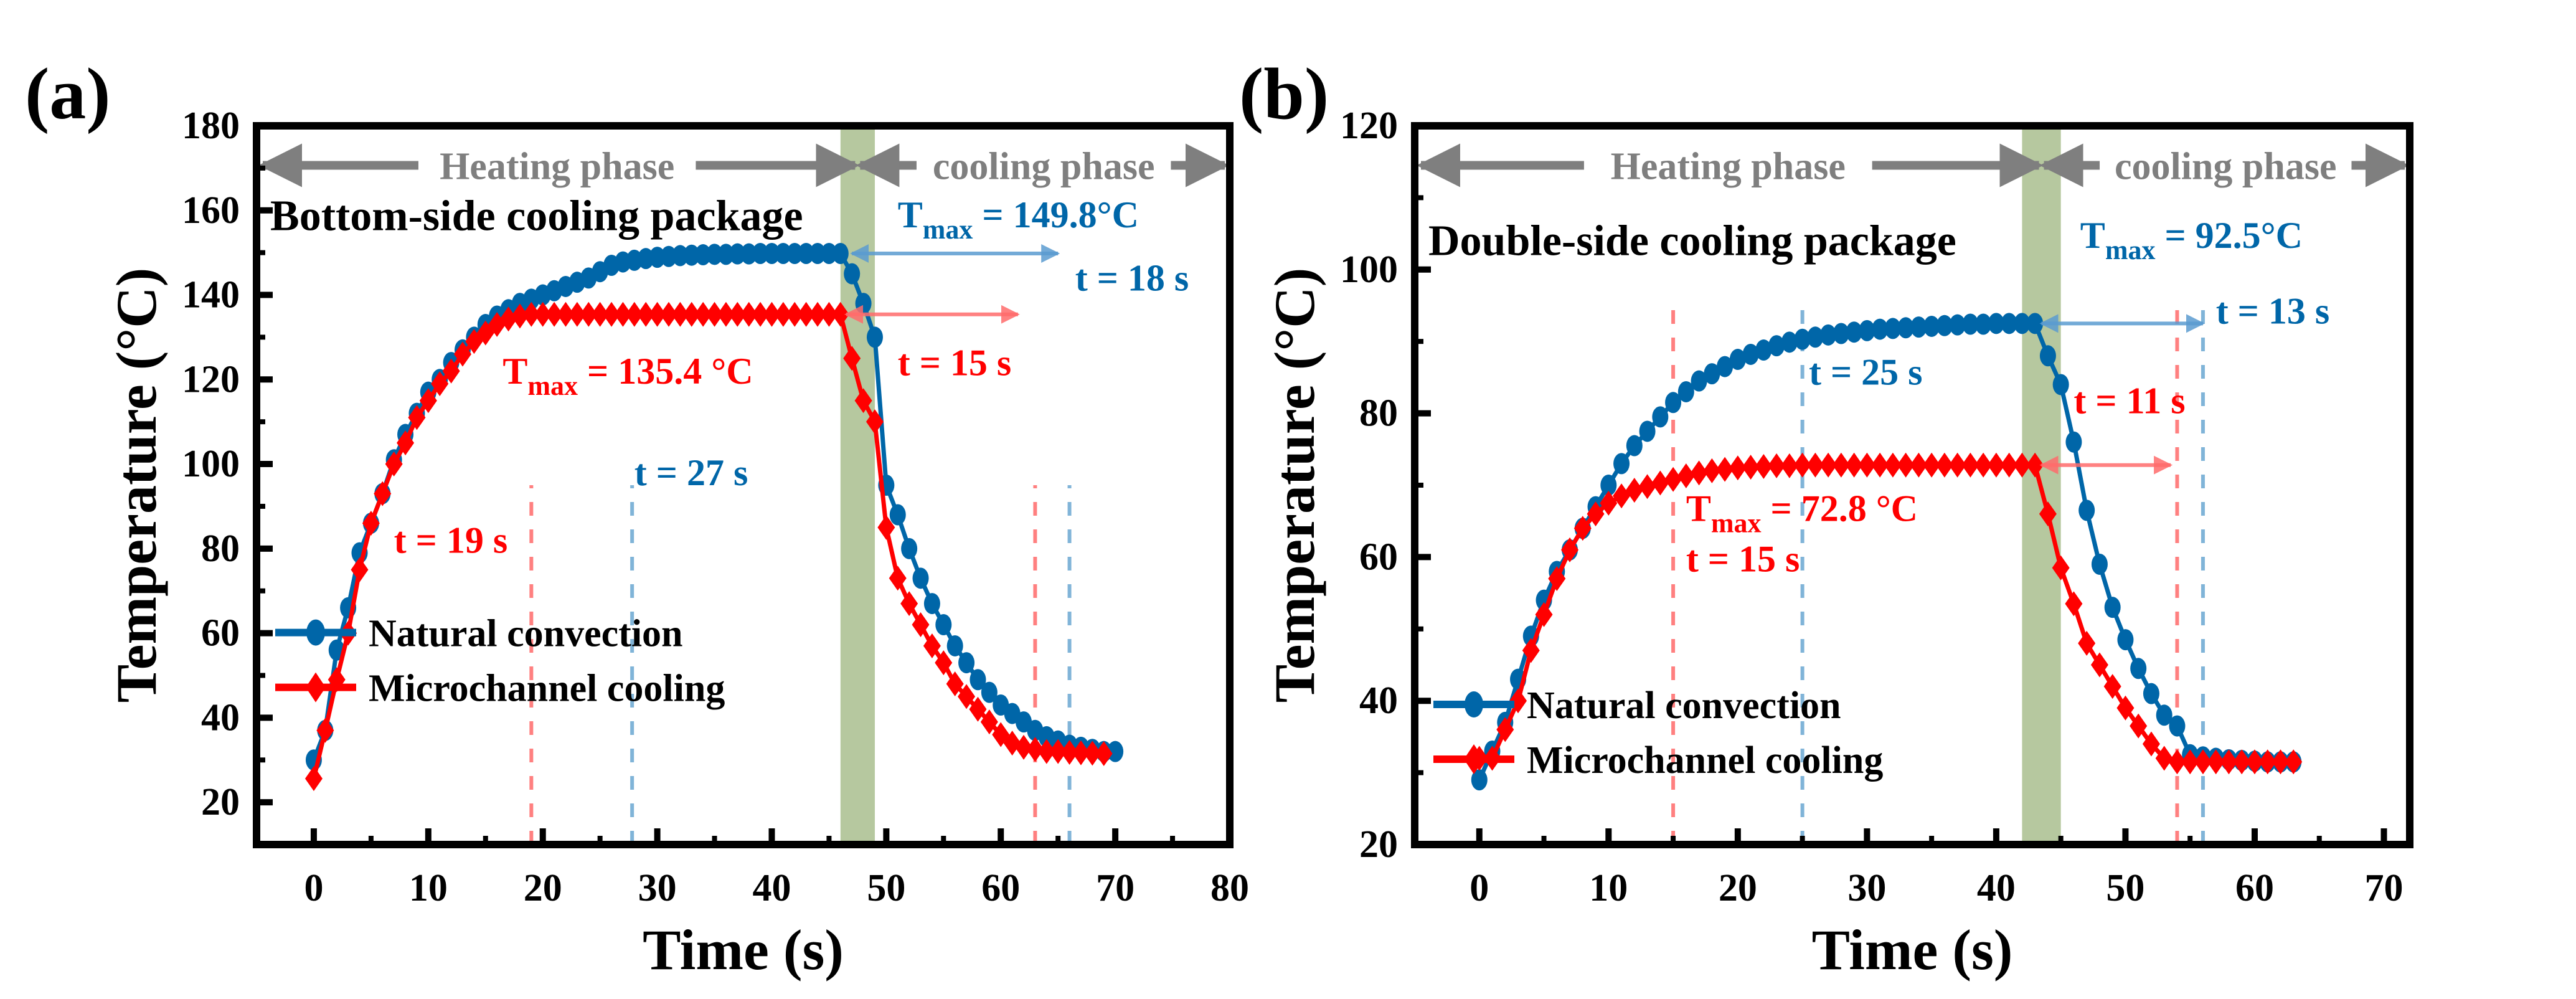 This screenshot has width=2576, height=999. What do you see at coordinates (451, 540) in the screenshot?
I see `annotation-t-mc-heat: t = 19 s` at bounding box center [451, 540].